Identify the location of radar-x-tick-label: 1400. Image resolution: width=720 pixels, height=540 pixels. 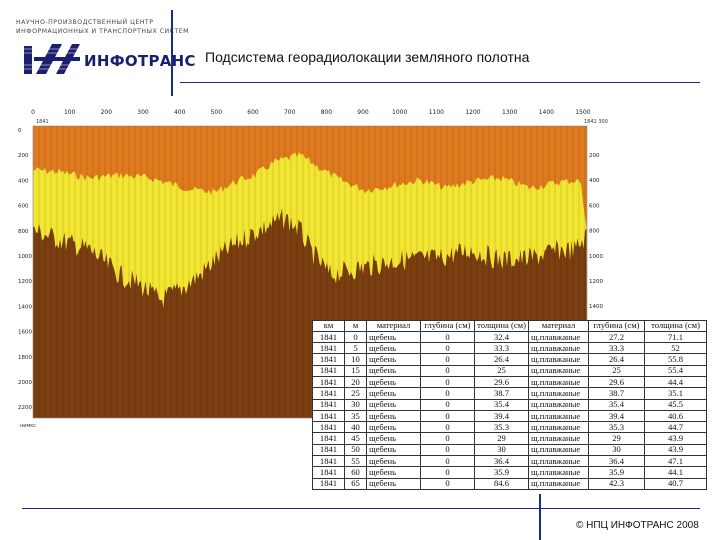
(546, 112).